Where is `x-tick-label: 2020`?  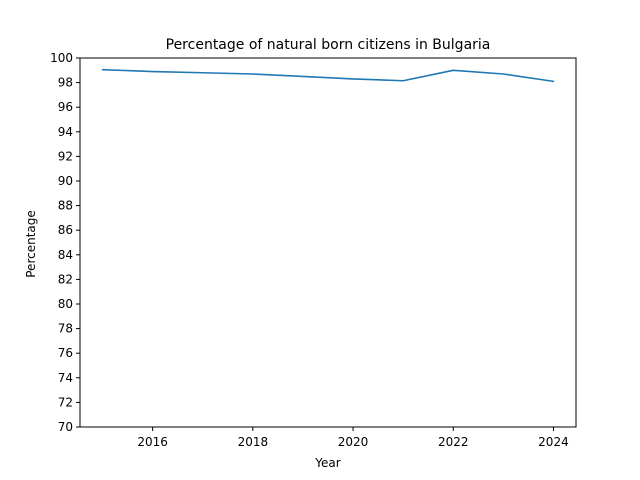
x-tick-label: 2020 is located at coordinates (353, 442).